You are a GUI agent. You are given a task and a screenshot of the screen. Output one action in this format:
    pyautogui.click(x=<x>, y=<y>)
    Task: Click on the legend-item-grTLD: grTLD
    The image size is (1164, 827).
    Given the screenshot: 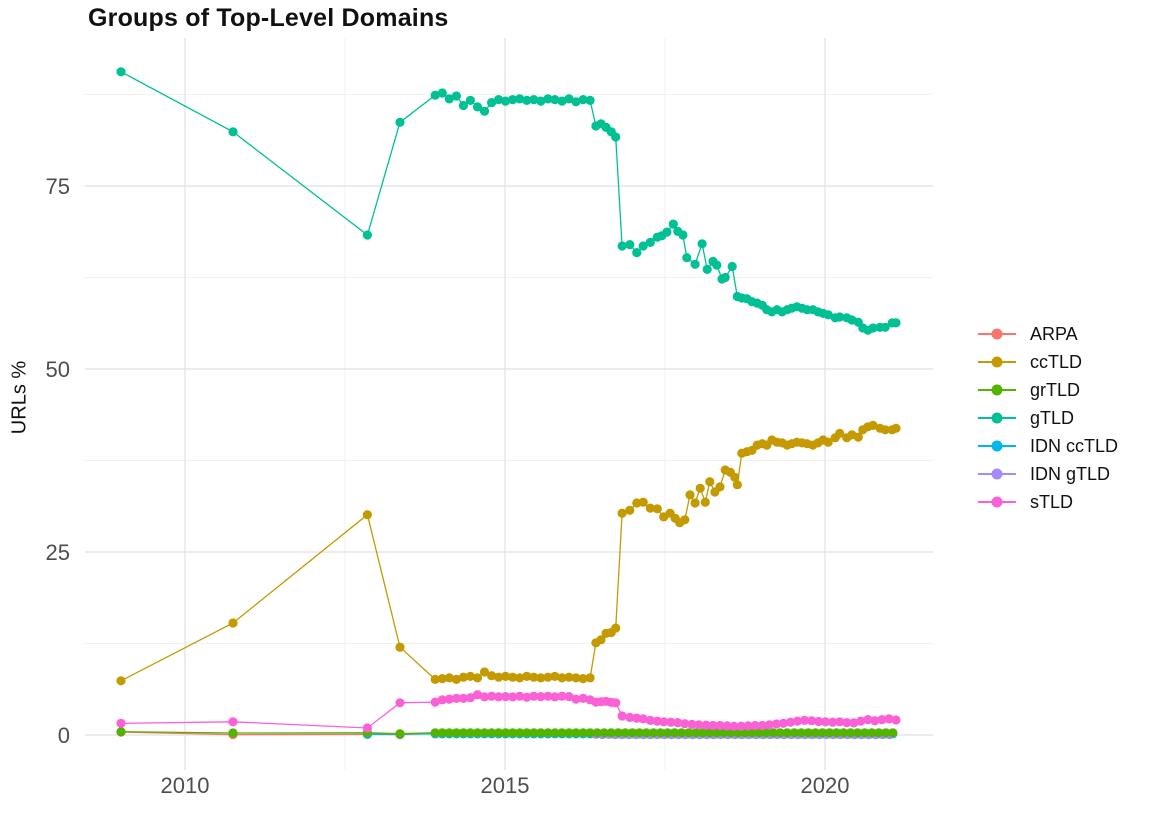 What is the action you would take?
    pyautogui.click(x=1047, y=390)
    